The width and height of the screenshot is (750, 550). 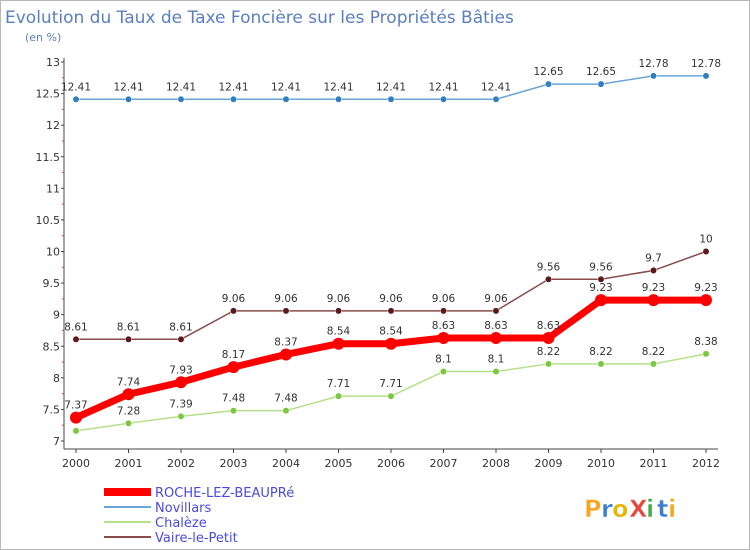 I want to click on x-tick-label: 2007, so click(x=444, y=463).